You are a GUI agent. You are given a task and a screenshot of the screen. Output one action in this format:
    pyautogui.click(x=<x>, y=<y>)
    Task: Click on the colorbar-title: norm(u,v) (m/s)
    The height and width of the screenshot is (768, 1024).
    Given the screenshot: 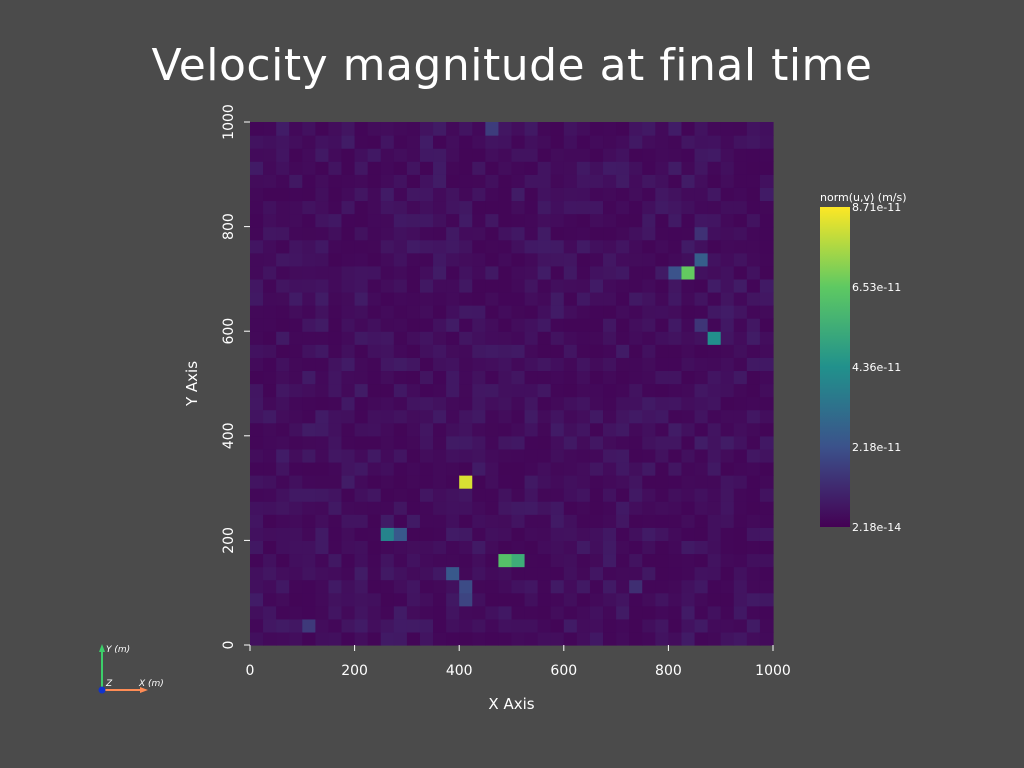 What is the action you would take?
    pyautogui.click(x=863, y=197)
    